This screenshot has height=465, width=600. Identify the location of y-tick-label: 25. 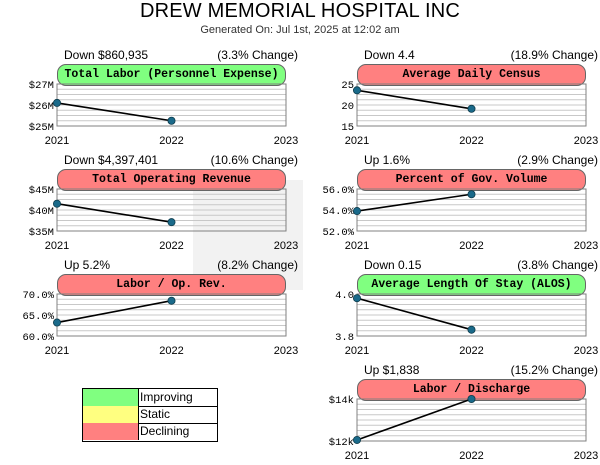
(347, 86).